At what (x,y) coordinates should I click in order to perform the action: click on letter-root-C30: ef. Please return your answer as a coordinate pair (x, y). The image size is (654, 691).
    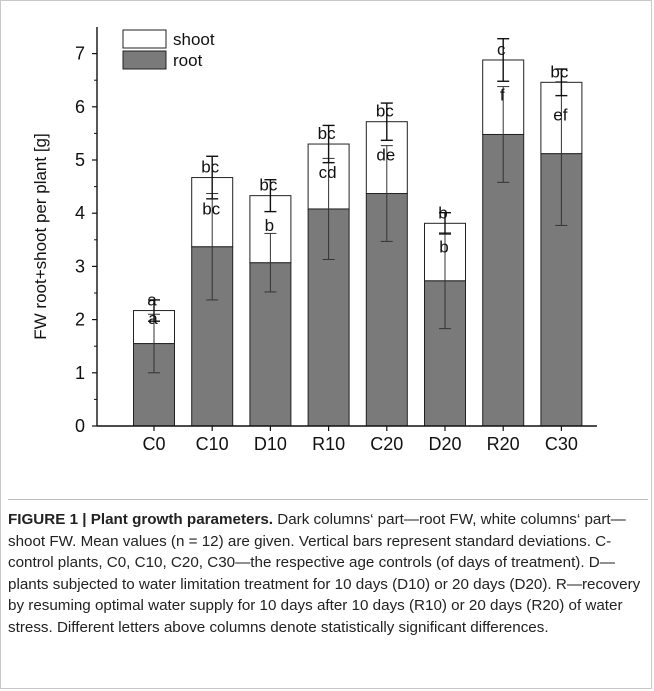
    Looking at the image, I should click on (560, 115).